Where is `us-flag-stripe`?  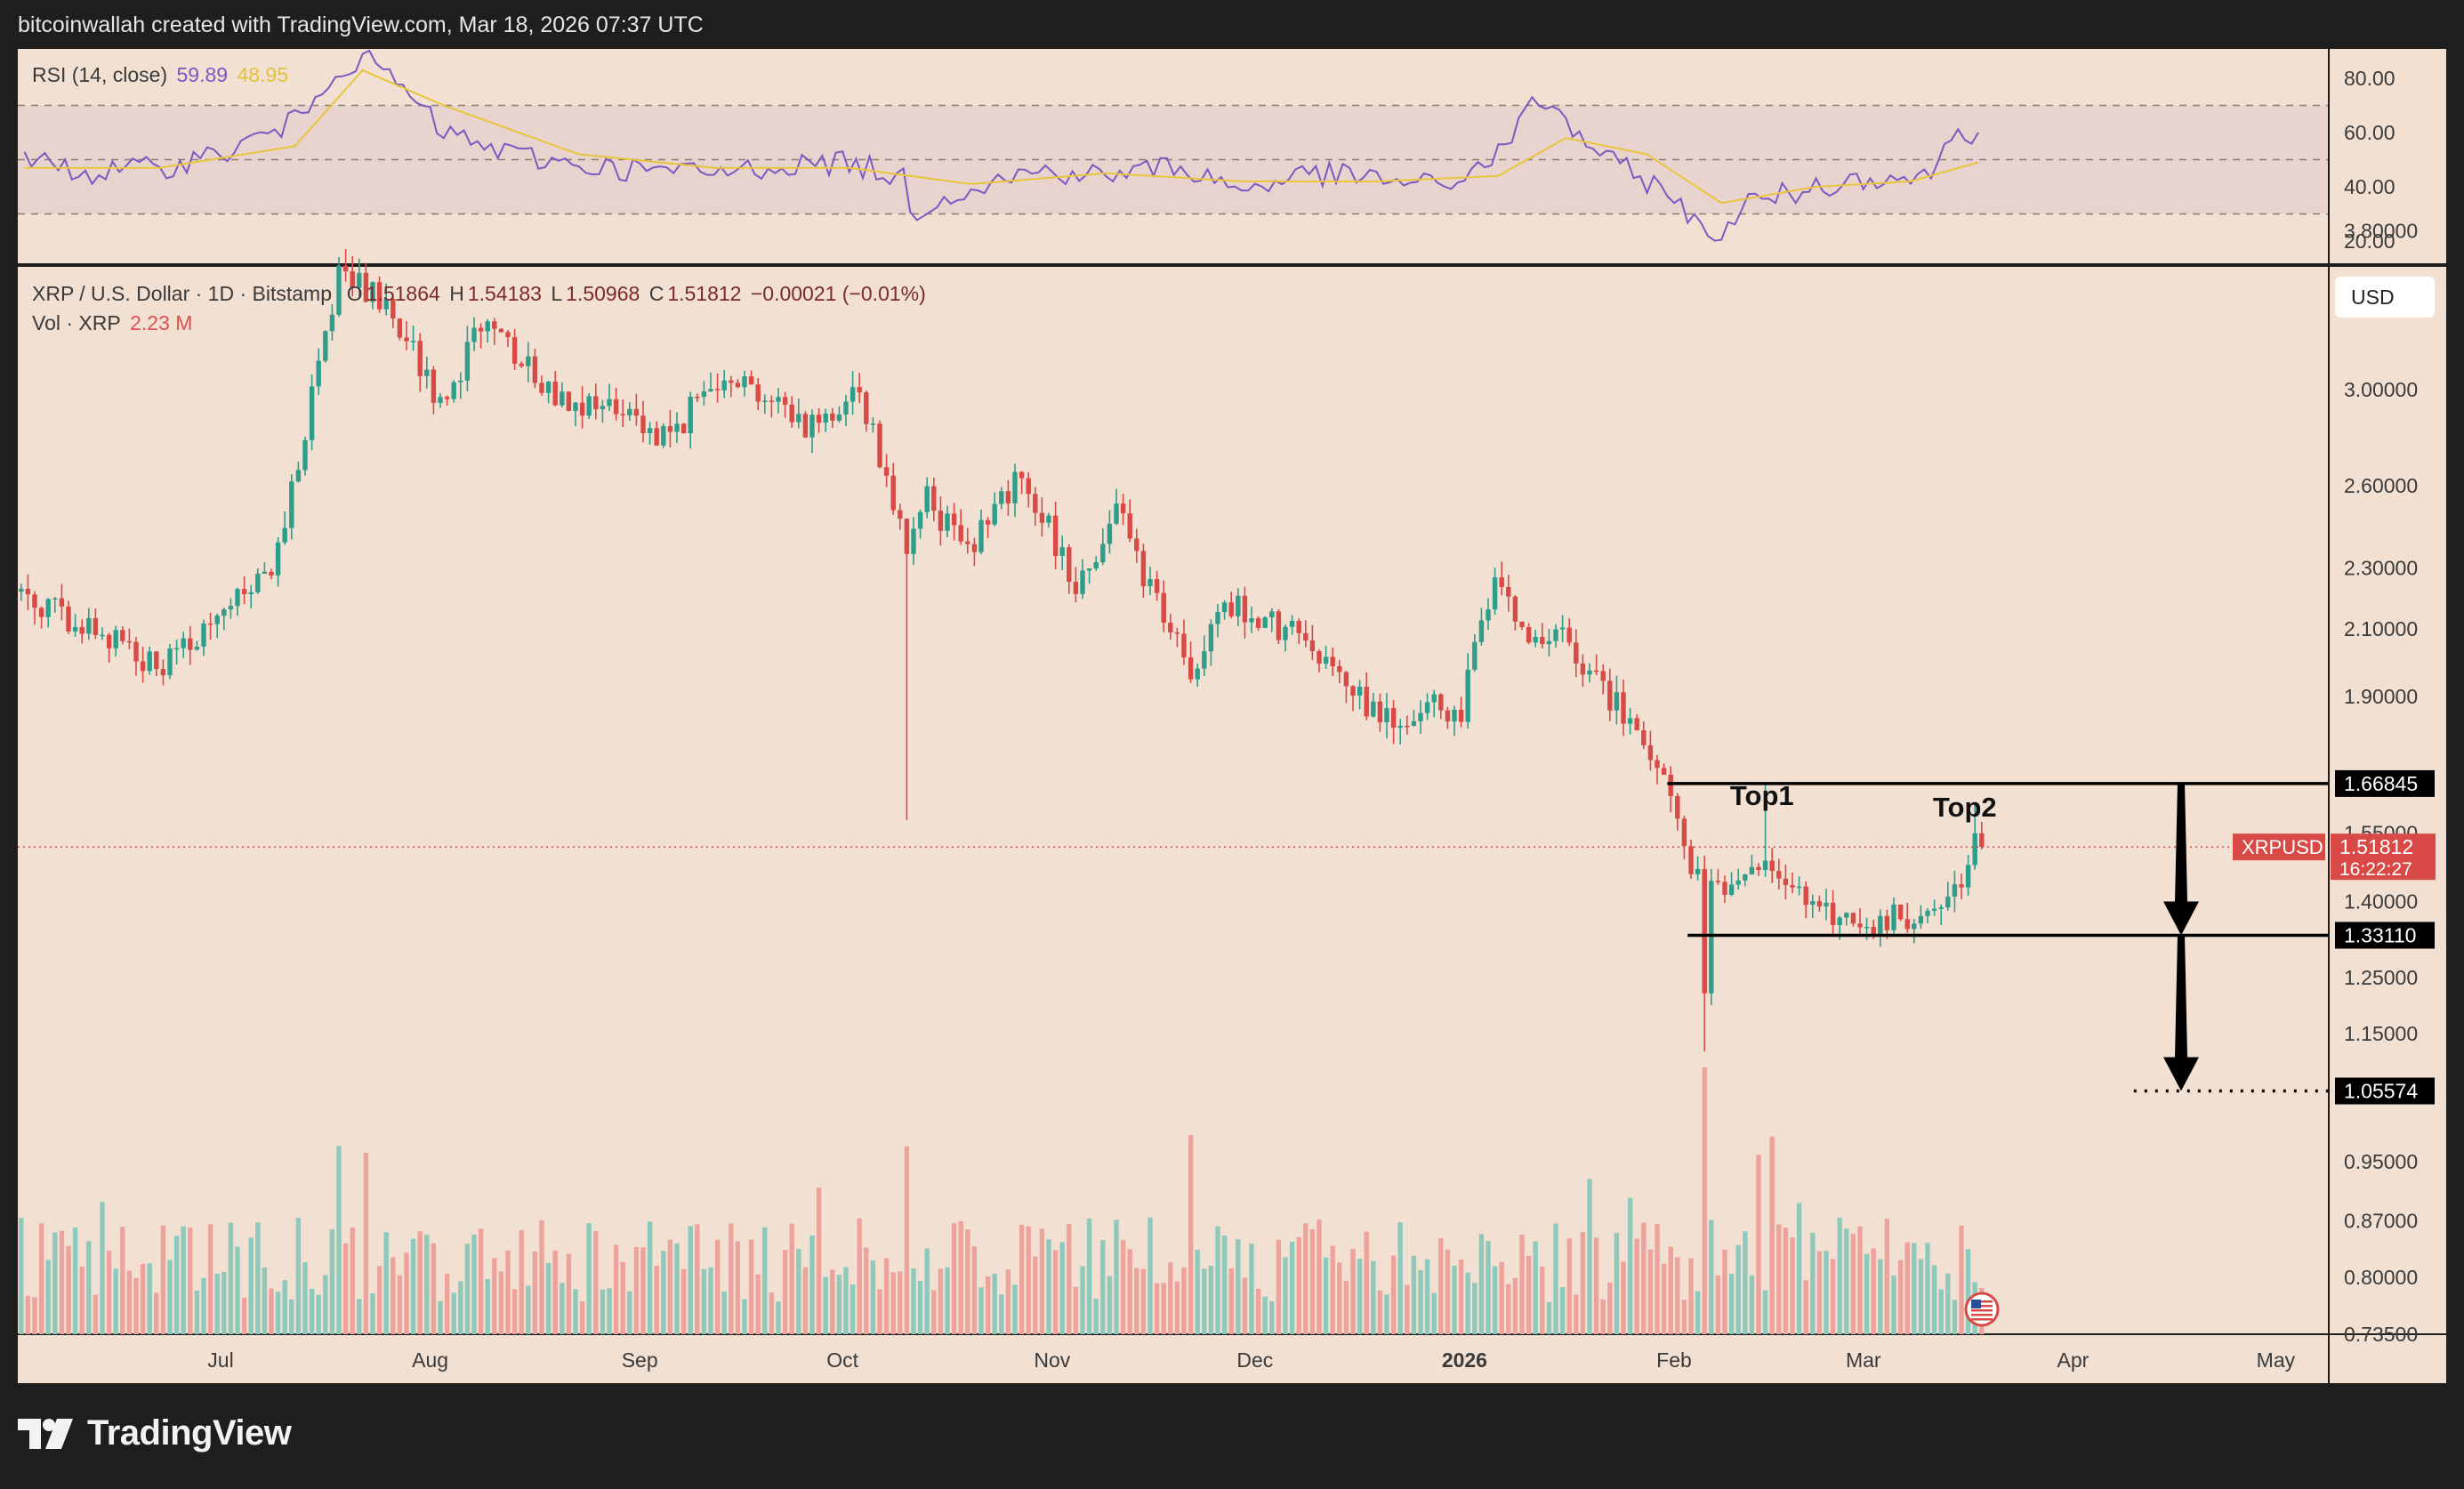 us-flag-stripe is located at coordinates (1982, 1315).